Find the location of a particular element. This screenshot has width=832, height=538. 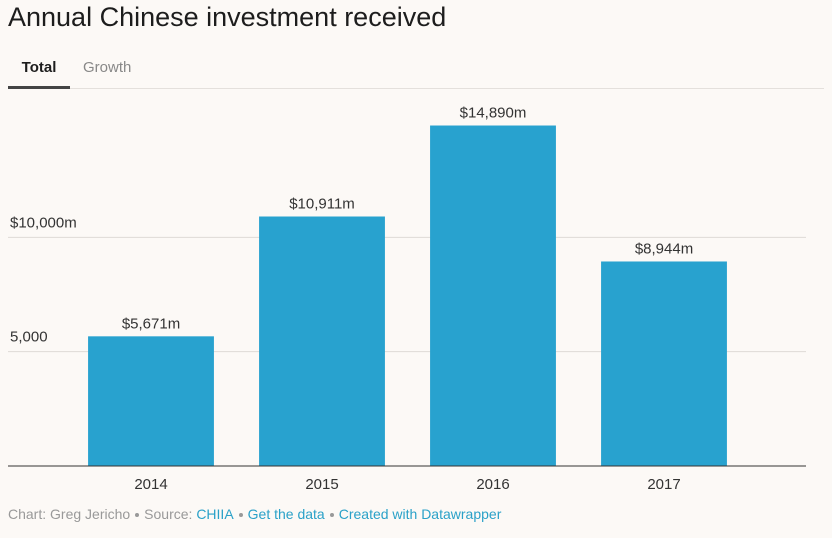

tab: Total is located at coordinates (39, 72).